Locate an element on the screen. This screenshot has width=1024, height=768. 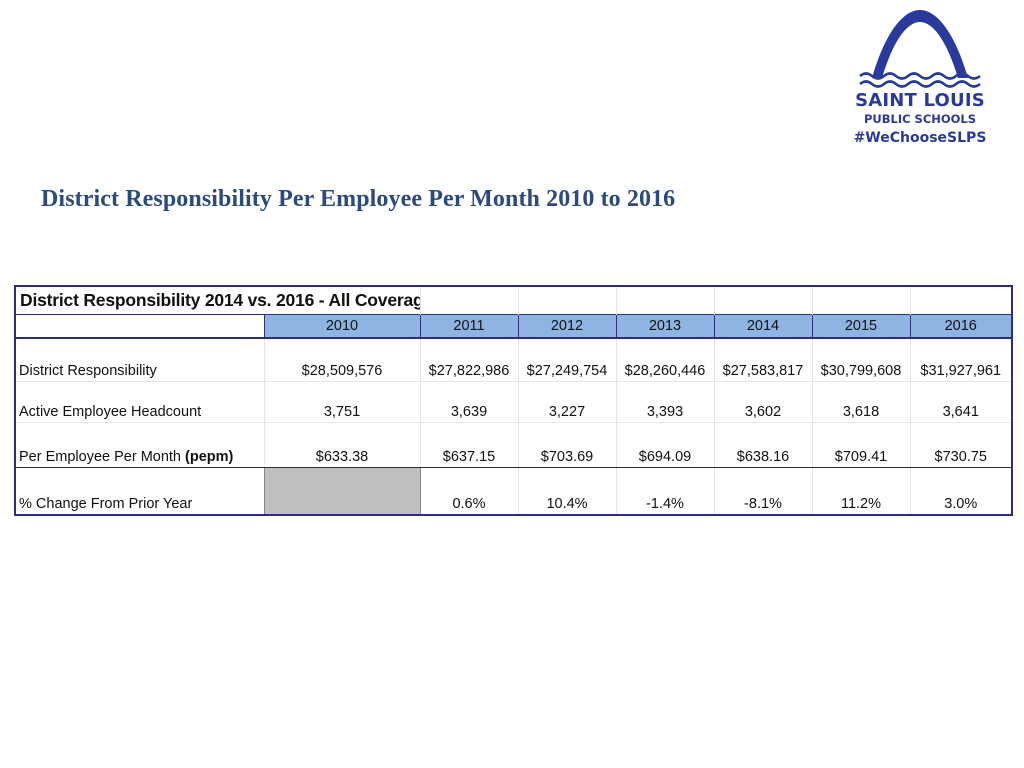
table-cell: 3,227 is located at coordinates (566, 402).